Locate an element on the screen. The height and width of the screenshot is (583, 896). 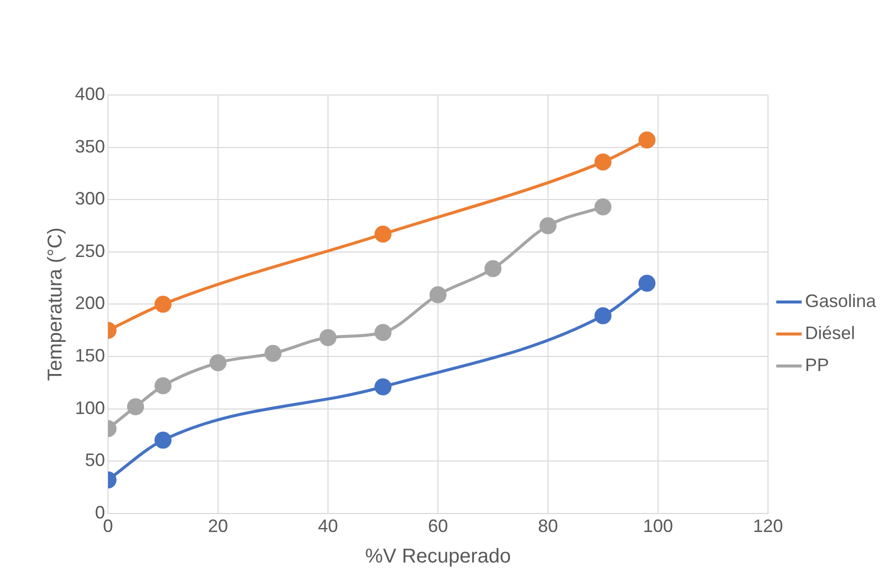
y-tick-label: 300 is located at coordinates (90, 198).